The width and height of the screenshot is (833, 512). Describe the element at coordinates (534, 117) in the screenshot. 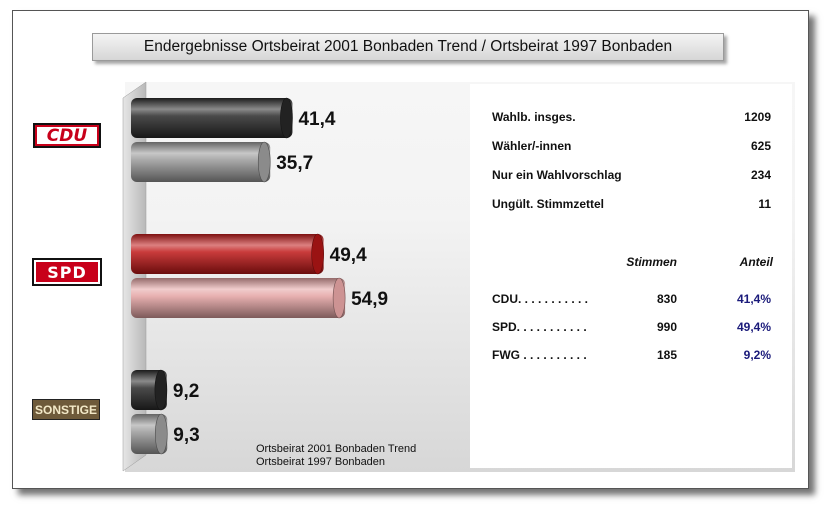

I see `stat-label: Wahlb. insges.` at that location.